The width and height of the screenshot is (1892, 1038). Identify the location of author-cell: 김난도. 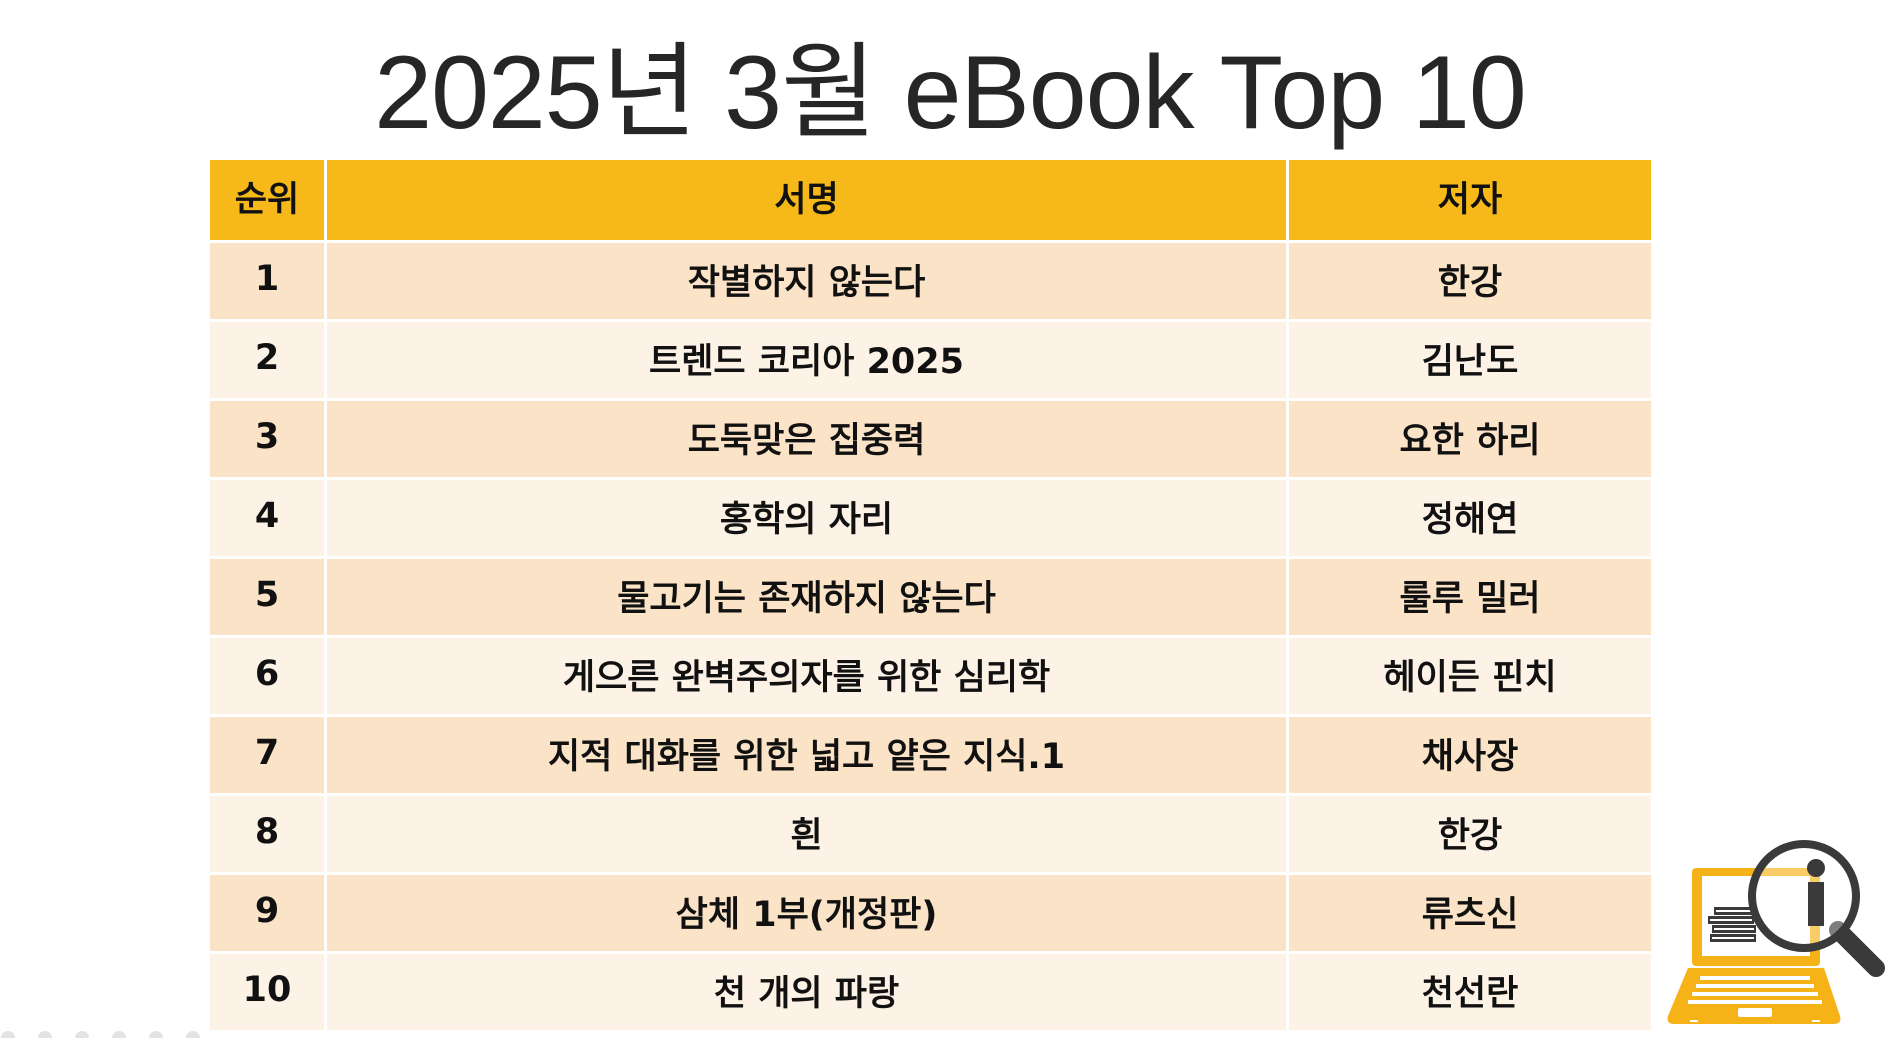
(1470, 360).